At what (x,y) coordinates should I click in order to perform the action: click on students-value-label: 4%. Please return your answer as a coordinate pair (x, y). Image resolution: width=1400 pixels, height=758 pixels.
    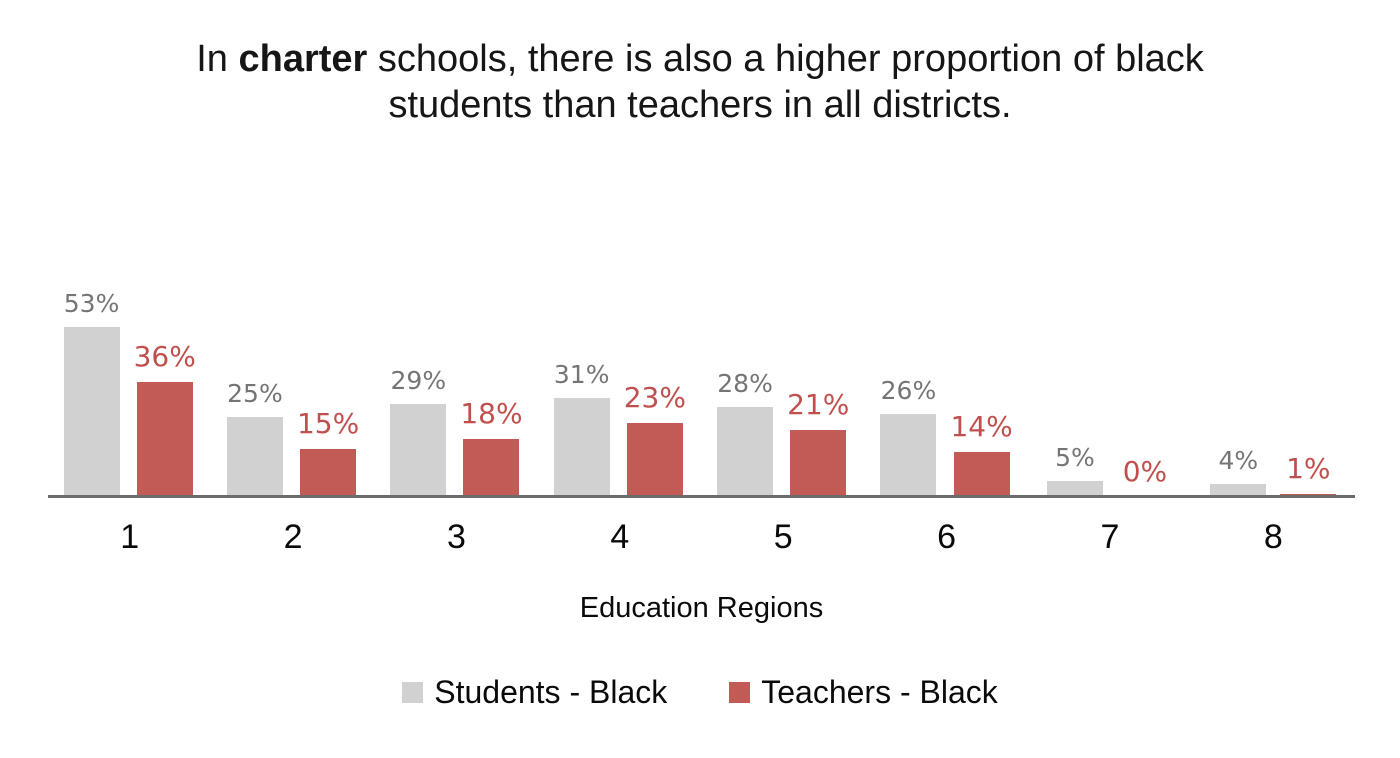
    Looking at the image, I should click on (1238, 460).